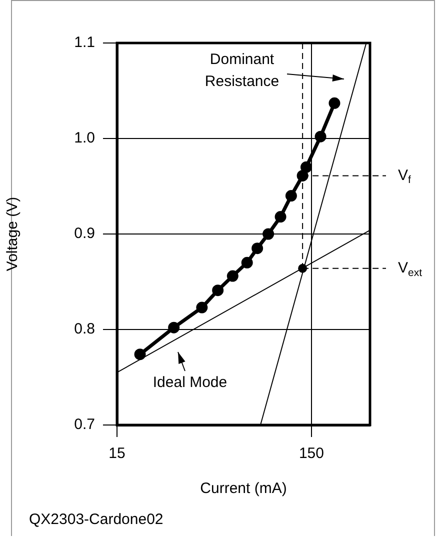  What do you see at coordinates (84, 425) in the screenshot?
I see `y-tick-label: 0.7` at bounding box center [84, 425].